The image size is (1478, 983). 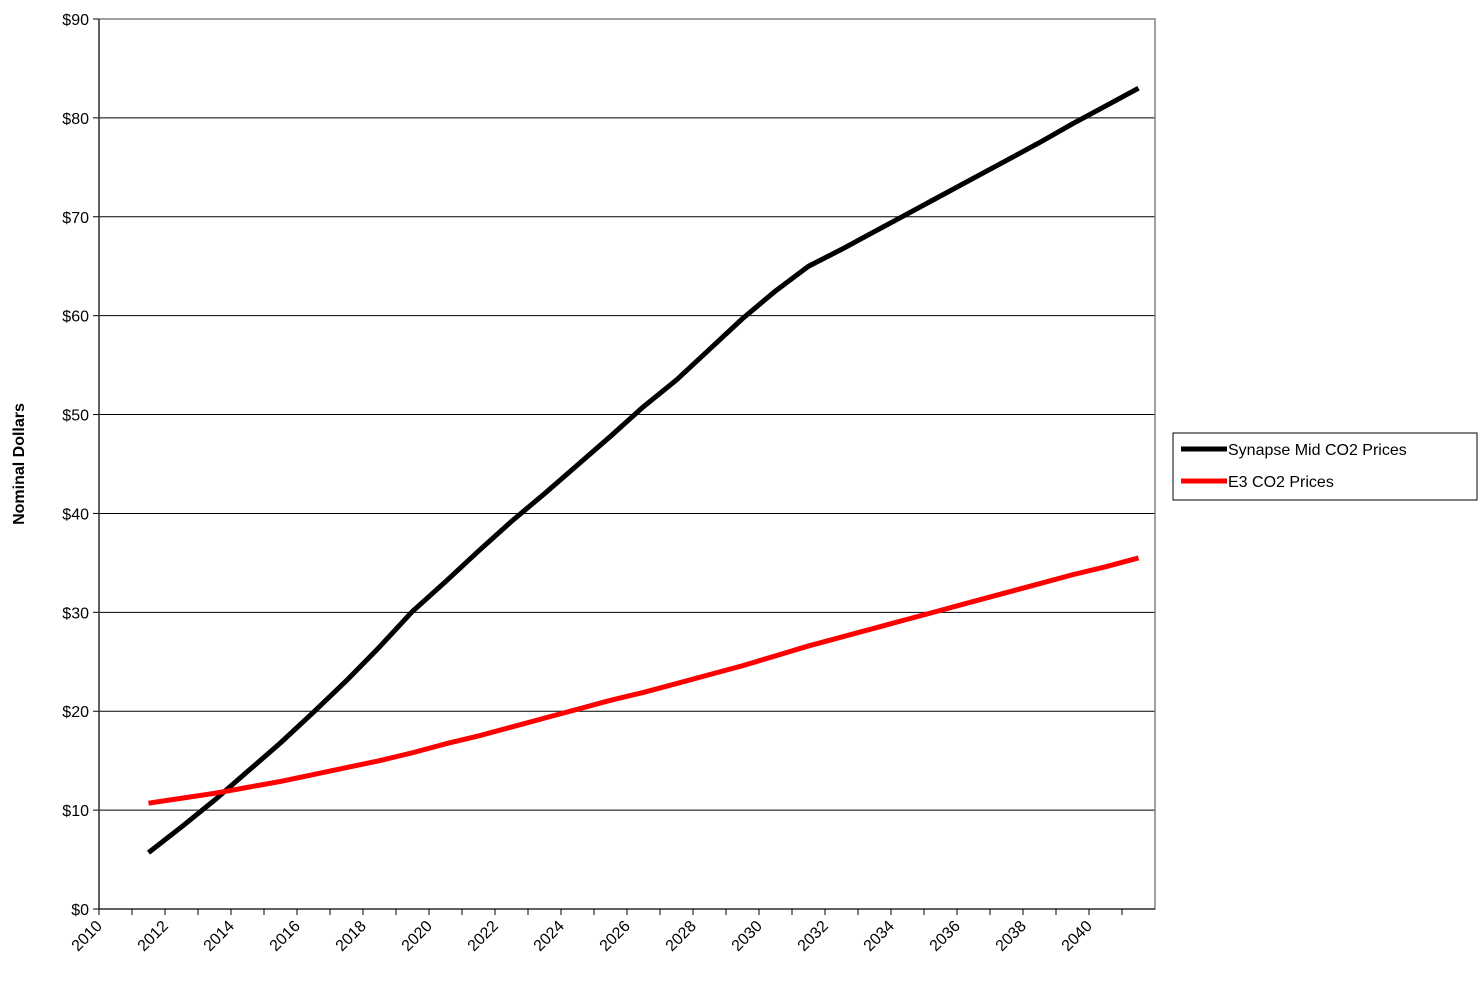 What do you see at coordinates (483, 936) in the screenshot?
I see `x-tick-label: 2022` at bounding box center [483, 936].